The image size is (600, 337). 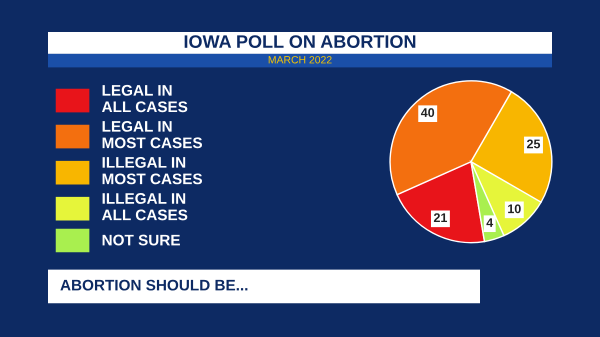 I want to click on data-label: 40, so click(x=427, y=113).